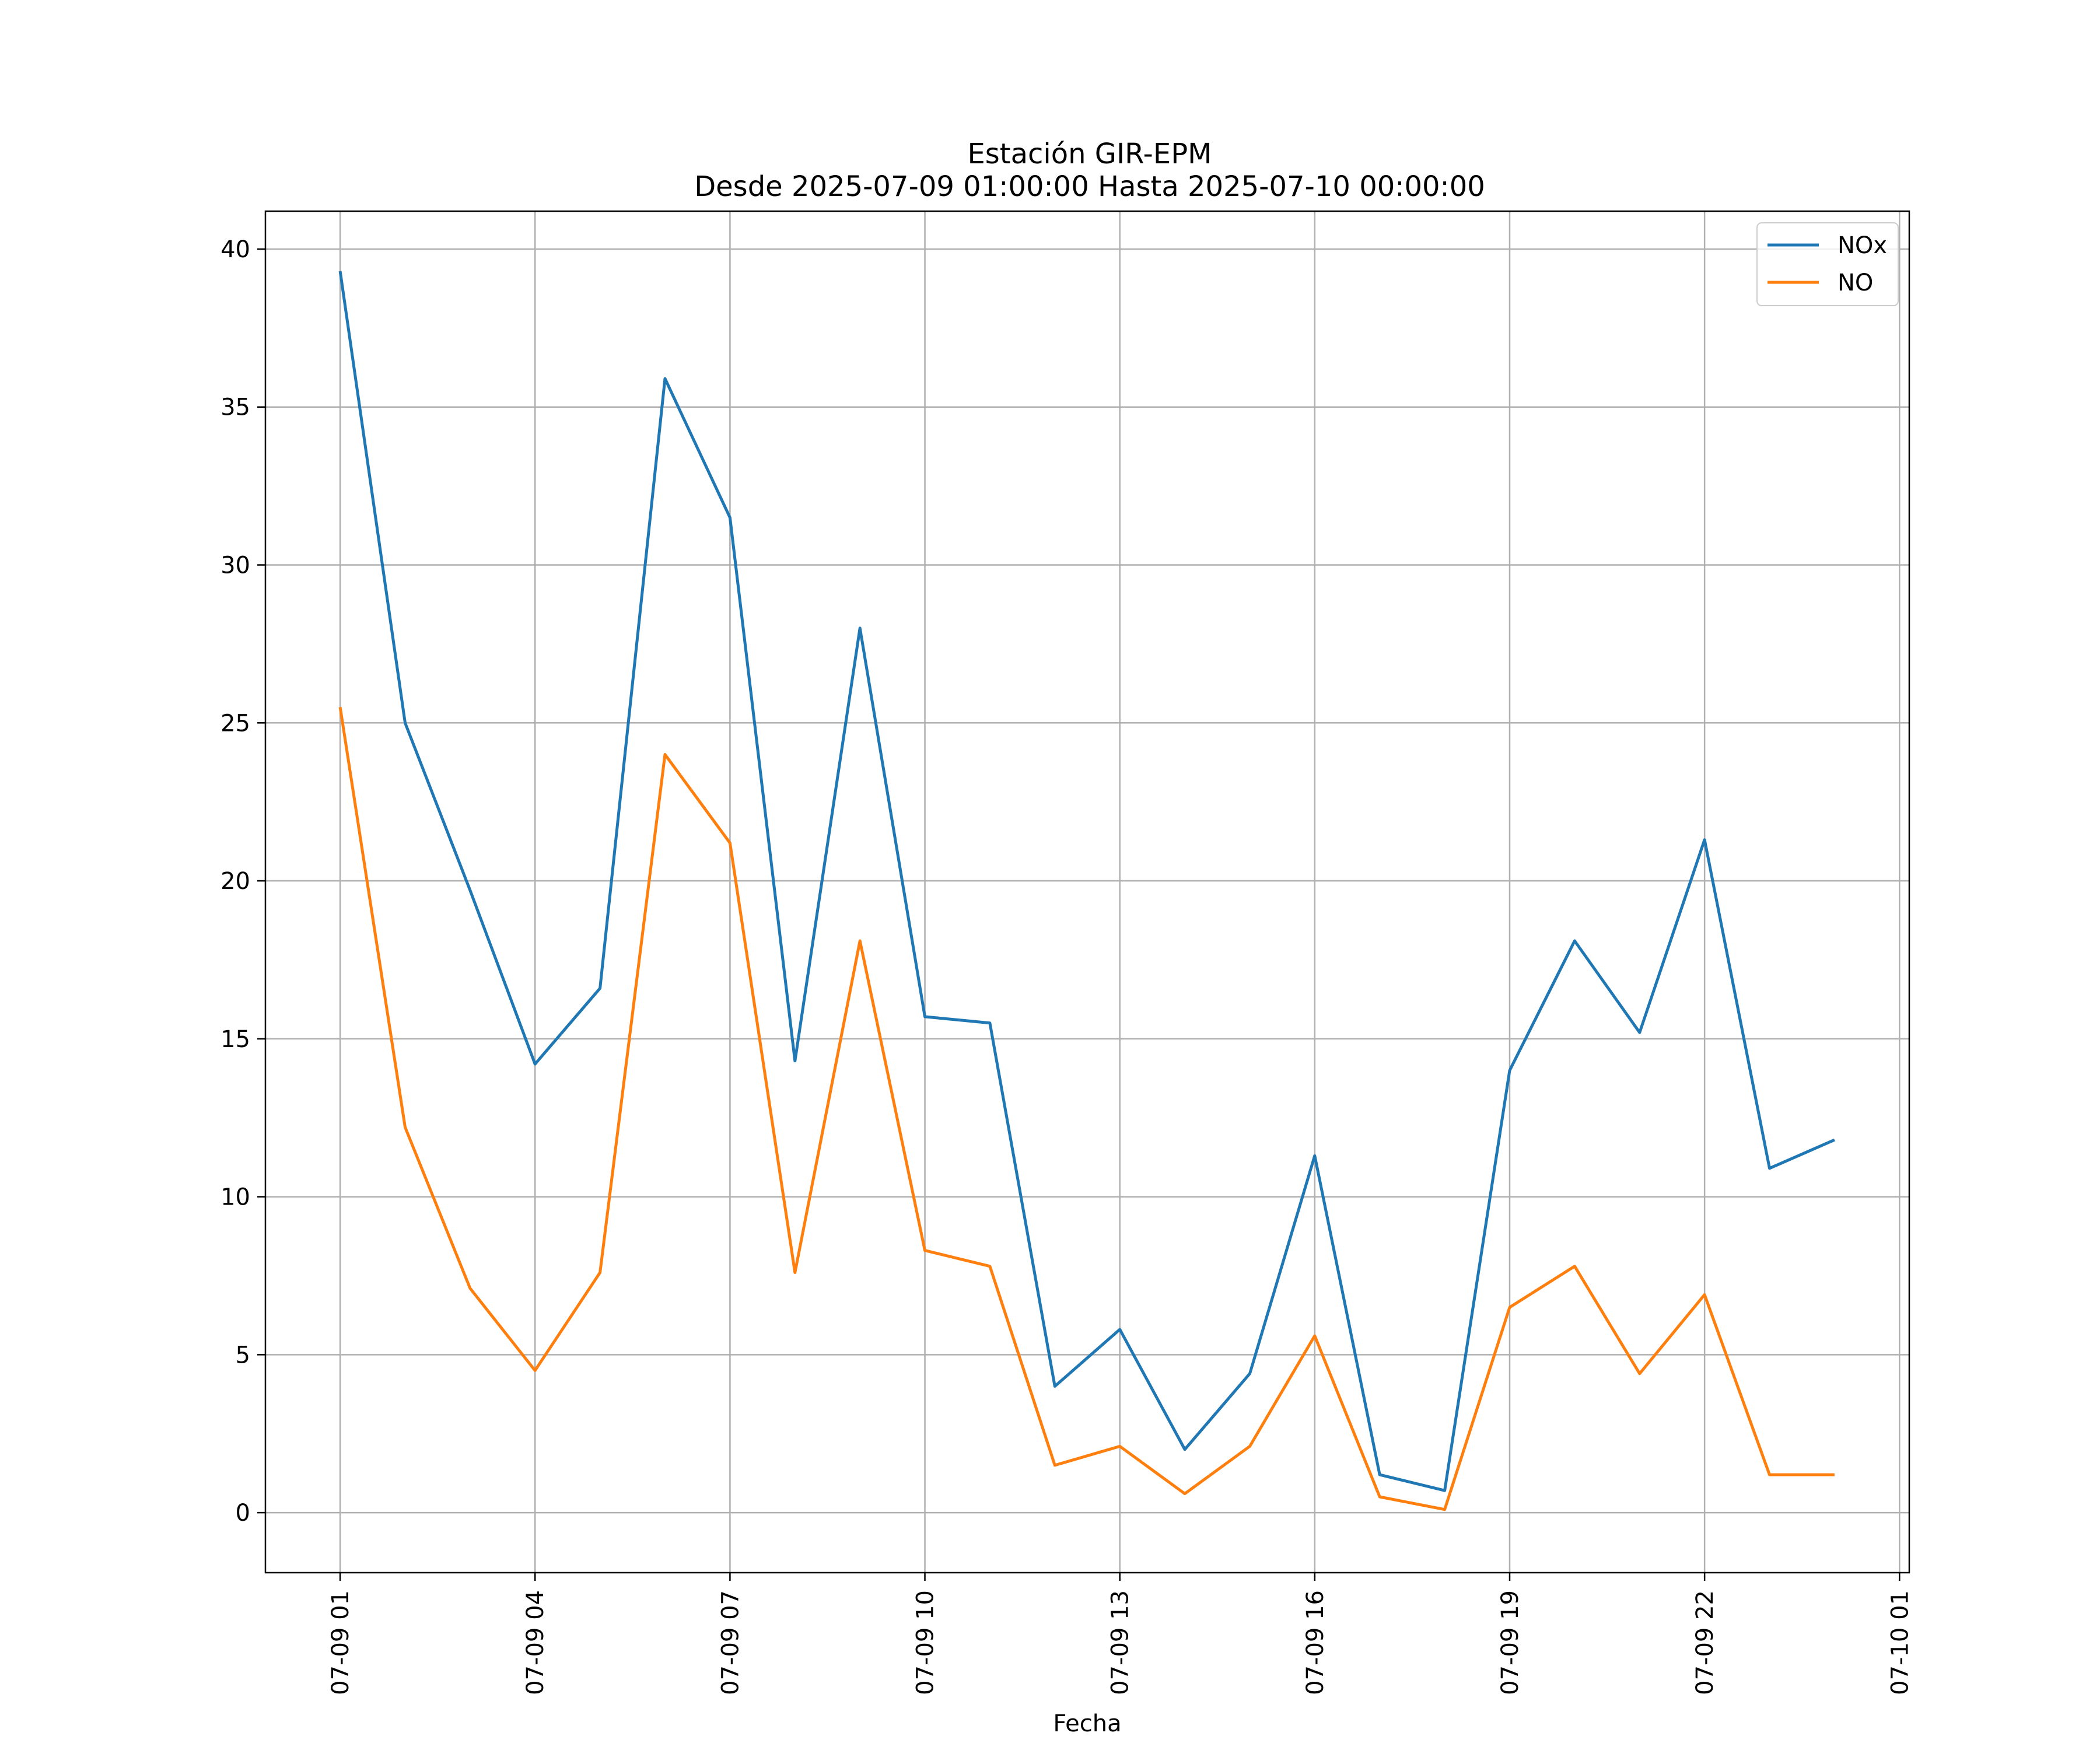  I want to click on y-tick-label: 30, so click(235, 565).